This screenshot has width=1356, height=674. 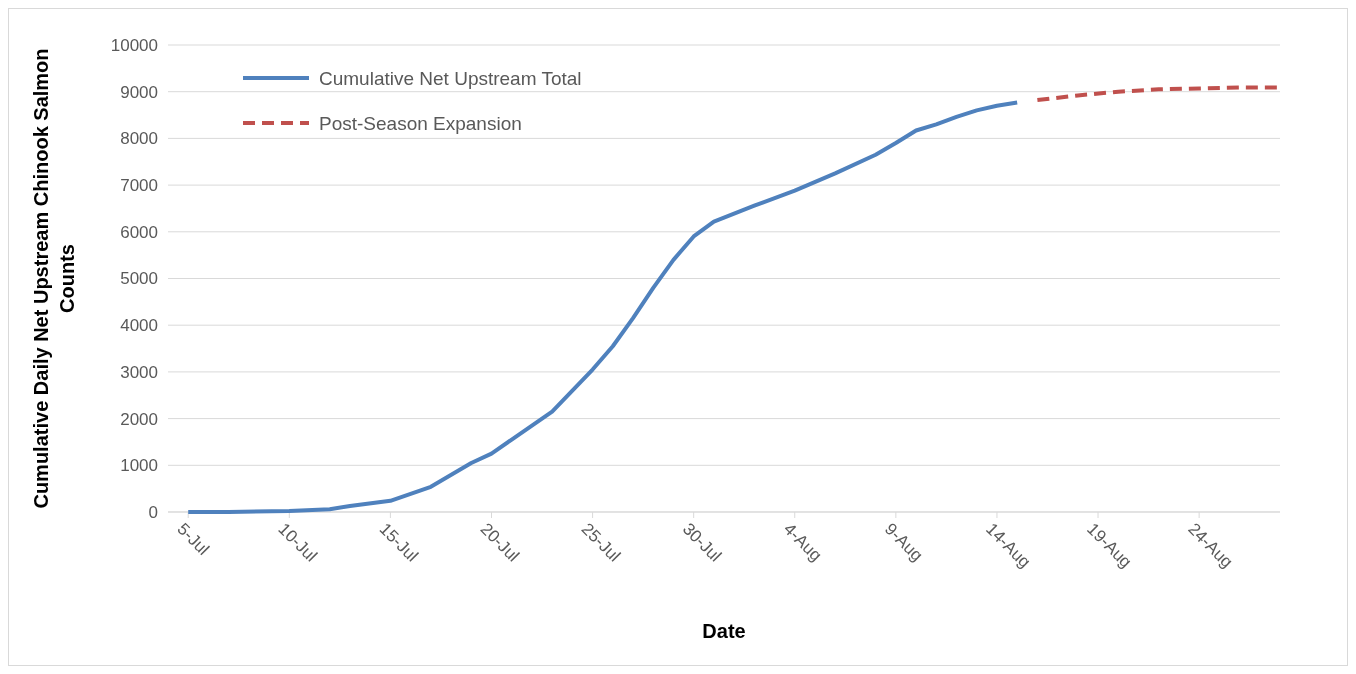 I want to click on y-tick-label: 5000, so click(x=139, y=279).